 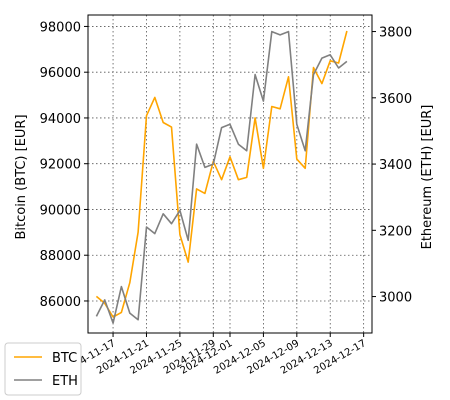 I want to click on left-tick-label: 94000, so click(x=60, y=119).